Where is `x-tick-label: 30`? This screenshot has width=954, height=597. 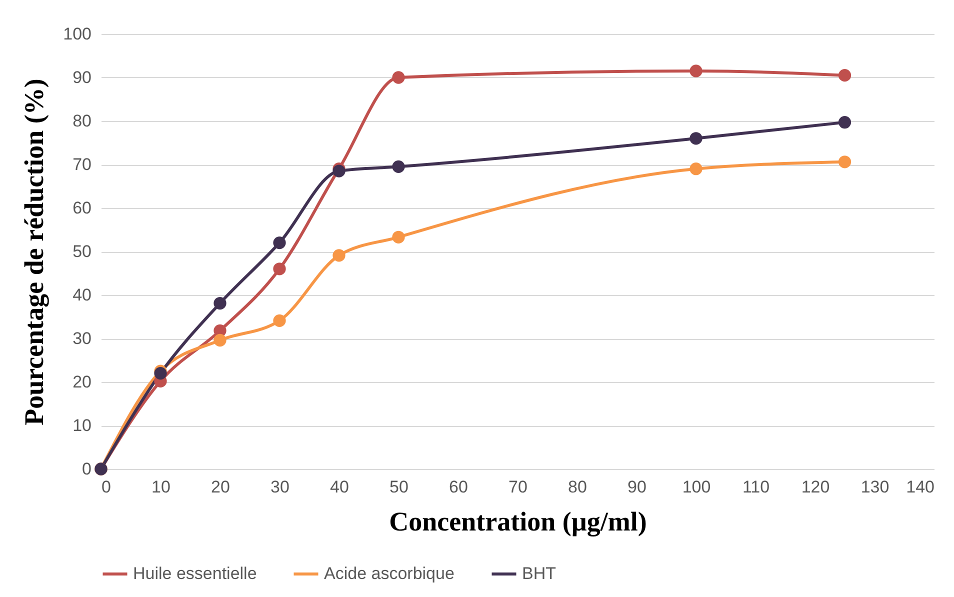 x-tick-label: 30 is located at coordinates (280, 487).